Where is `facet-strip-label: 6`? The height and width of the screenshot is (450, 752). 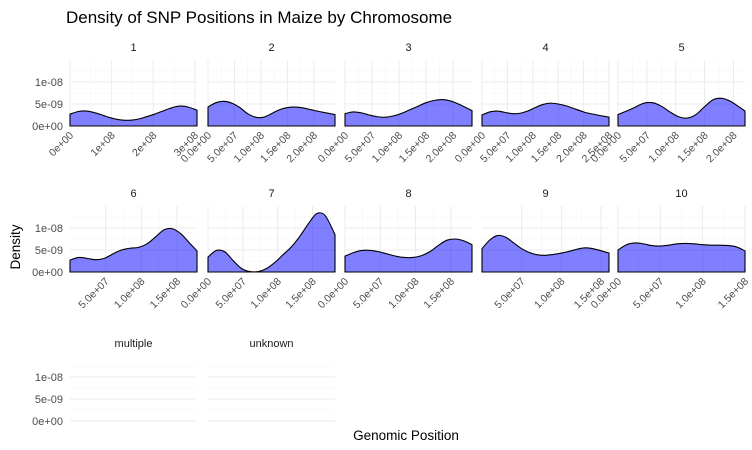 facet-strip-label: 6 is located at coordinates (133, 194).